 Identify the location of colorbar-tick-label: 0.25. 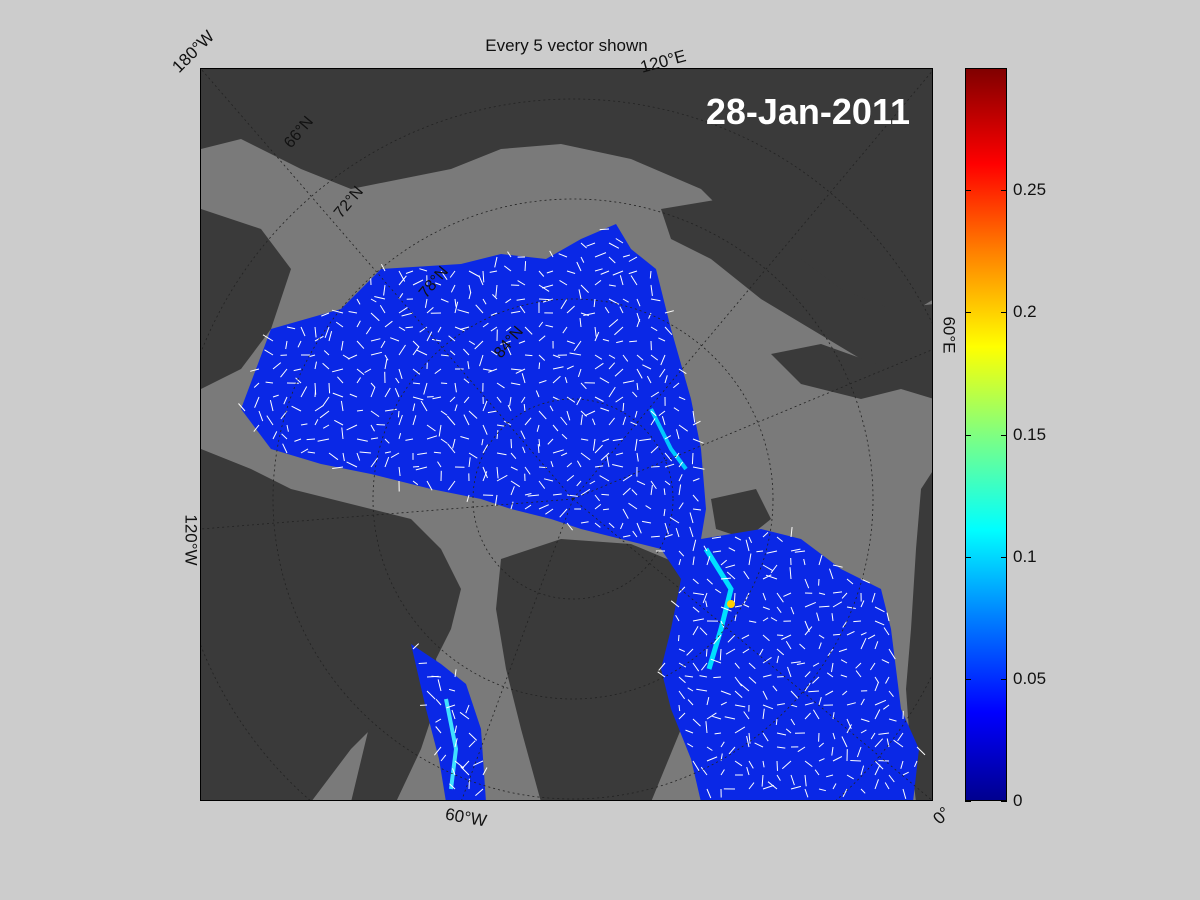
(1030, 190).